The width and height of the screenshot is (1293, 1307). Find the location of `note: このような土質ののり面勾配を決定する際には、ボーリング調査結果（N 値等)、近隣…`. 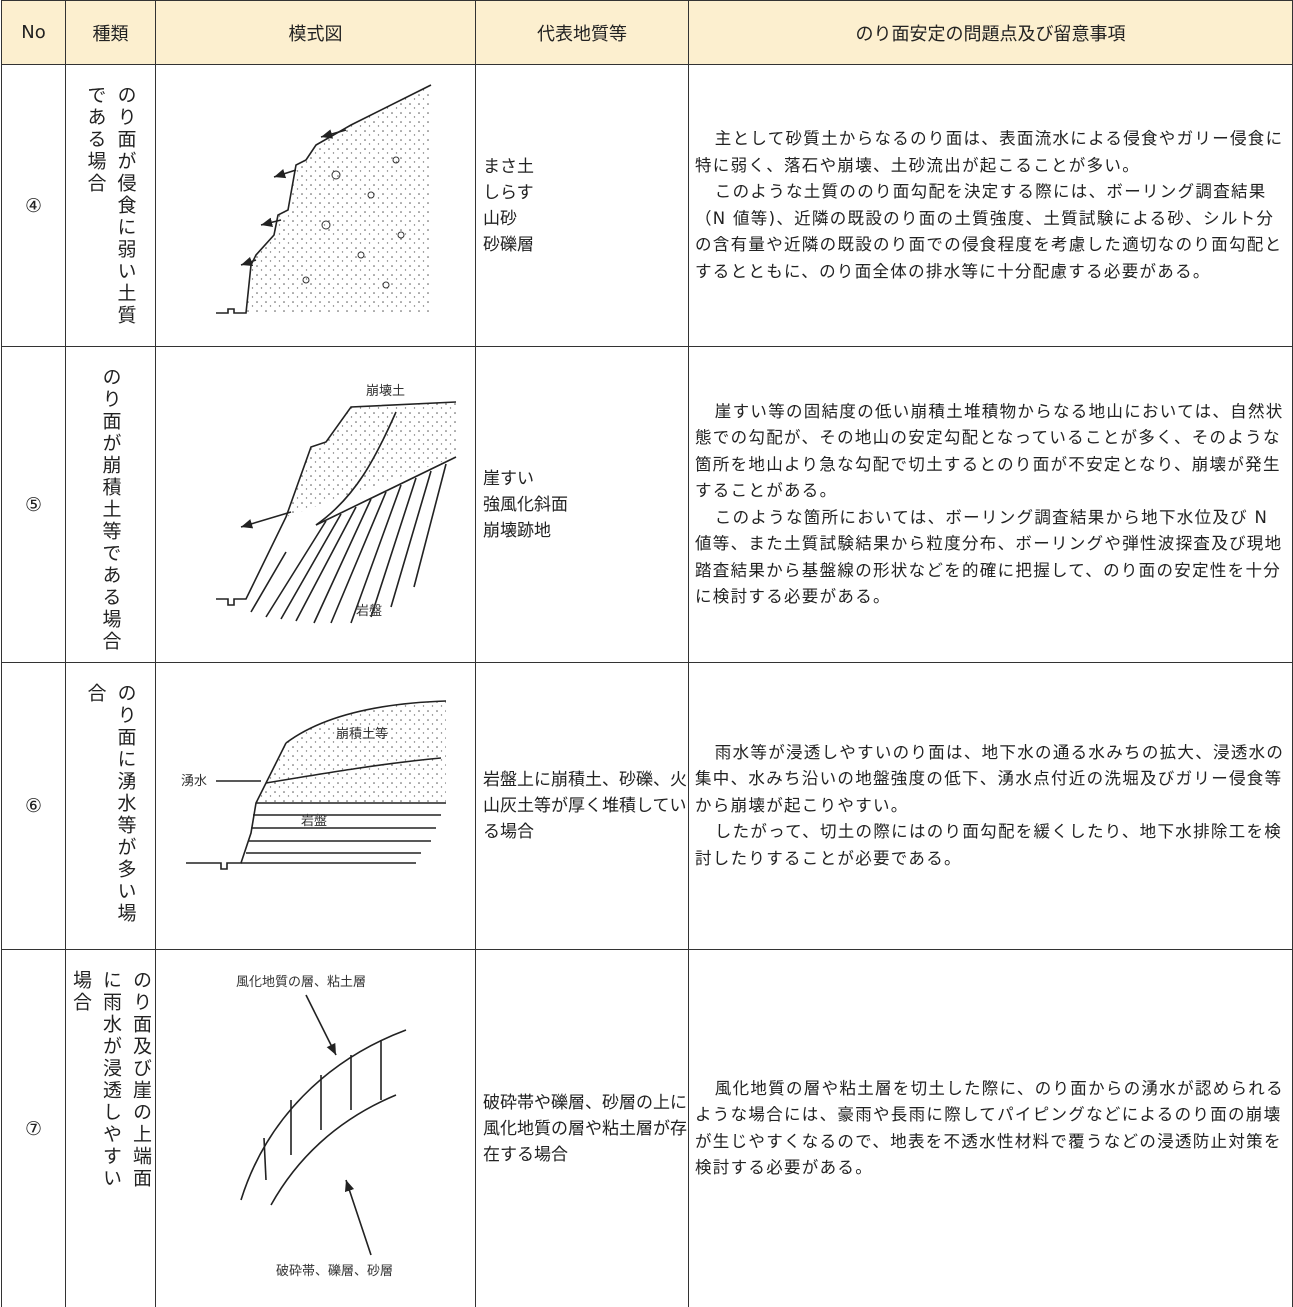

note: このような土質ののり面勾配を決定する際には、ボーリング調査結果（N 値等)、近隣… is located at coordinates (991, 232).